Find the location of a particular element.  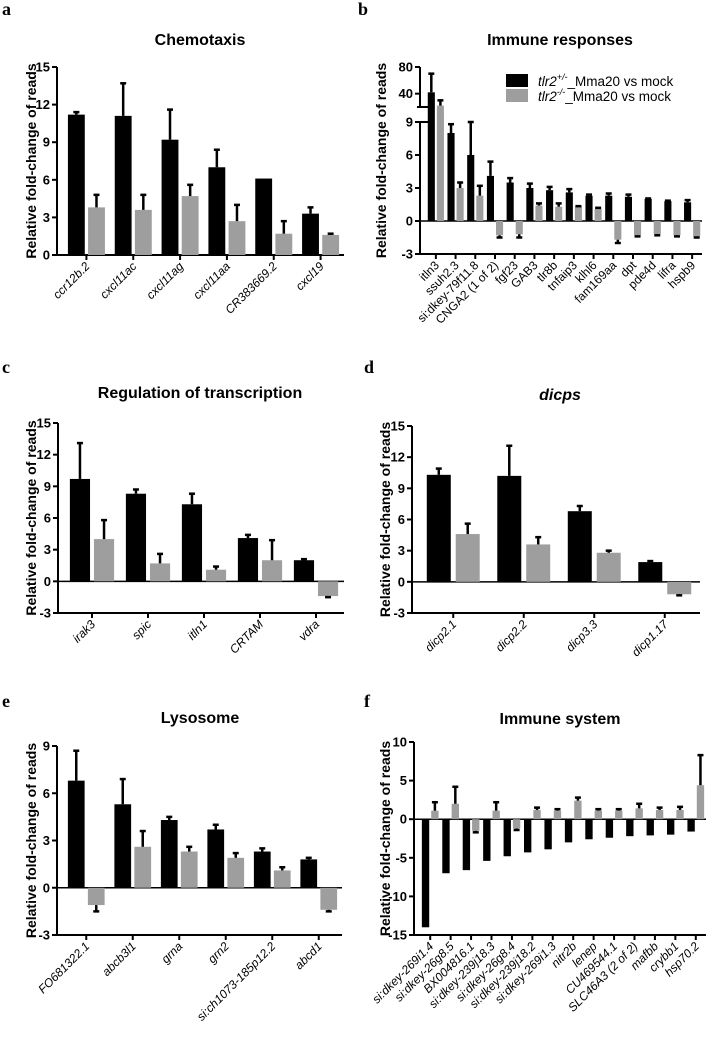

panel-letter-b: b is located at coordinates (363, 9).